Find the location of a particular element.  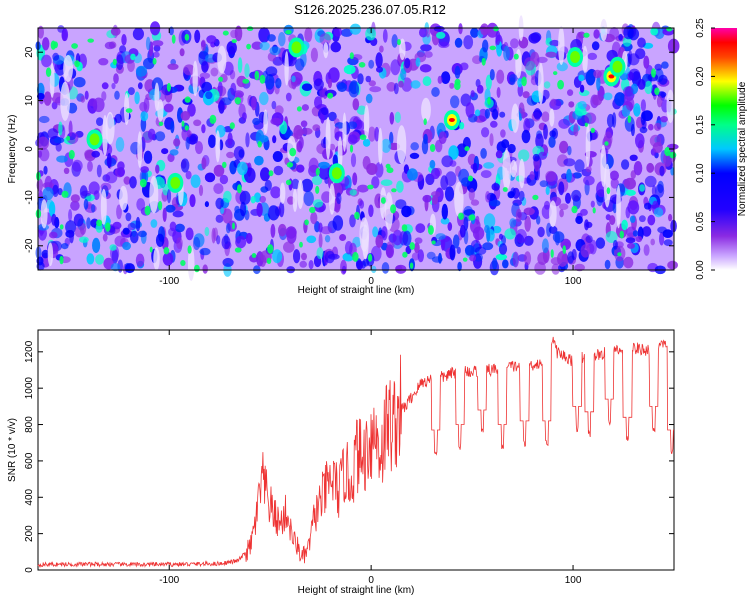

colorbar-ticks: 0.00 0.05 0.10 0.15 0.20 0.25 is located at coordinates (705, 149).